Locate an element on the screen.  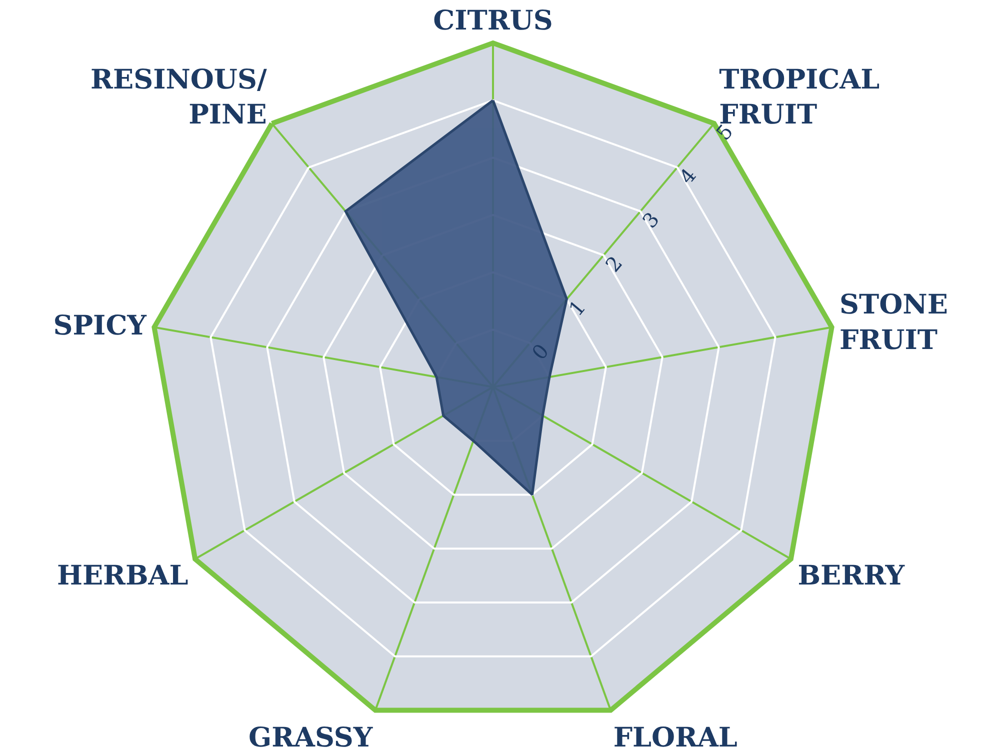
y-tick-label: 2 is located at coordinates (614, 263).